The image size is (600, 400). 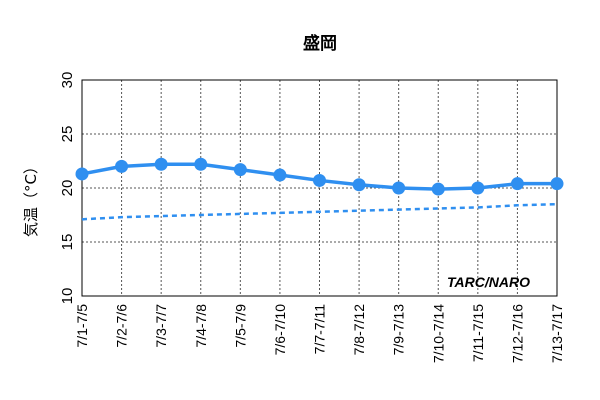 I want to click on y-tick-label: 10, so click(x=67, y=296).